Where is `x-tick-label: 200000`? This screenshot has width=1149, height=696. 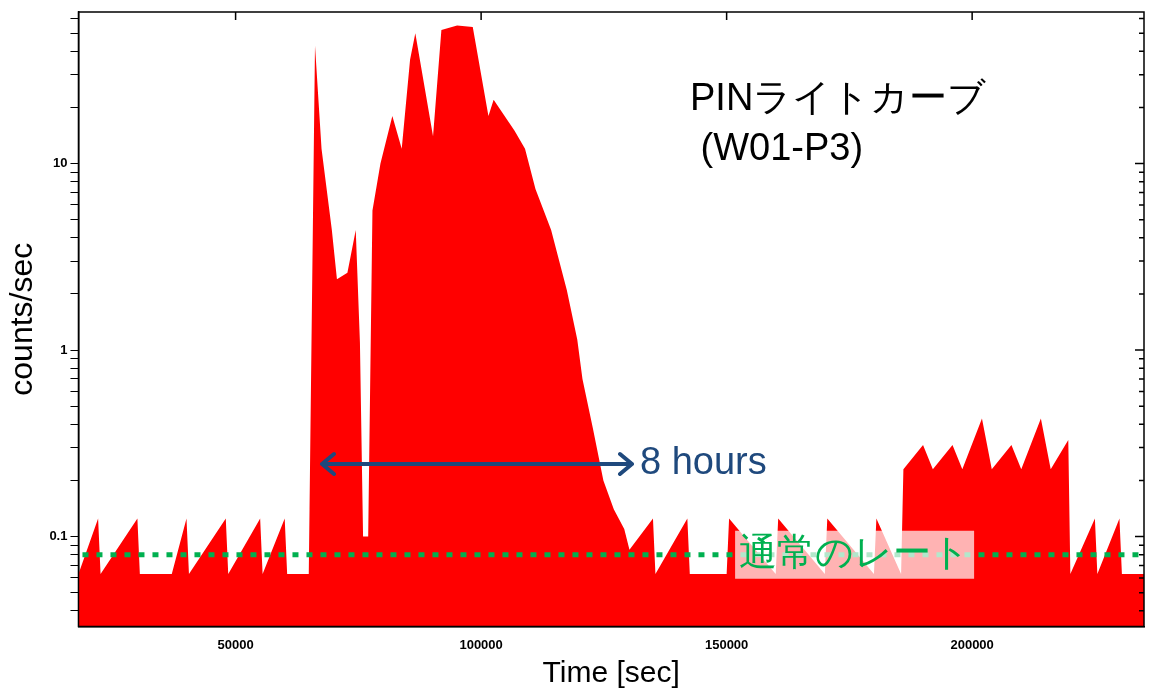 x-tick-label: 200000 is located at coordinates (972, 644).